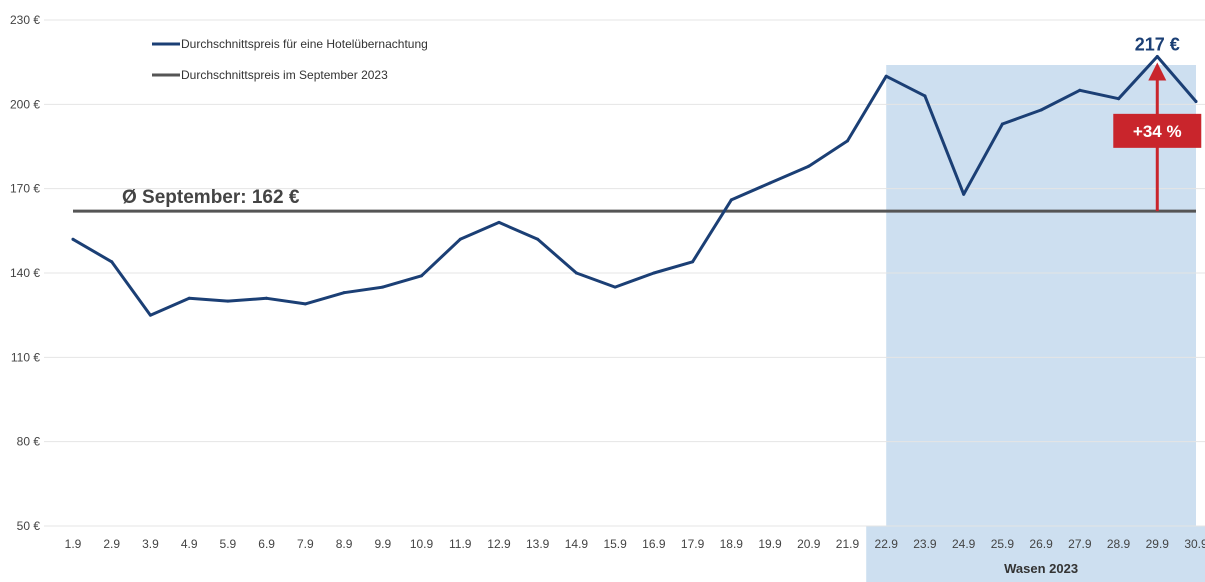  What do you see at coordinates (266, 544) in the screenshot?
I see `x-tick-label: 6.9` at bounding box center [266, 544].